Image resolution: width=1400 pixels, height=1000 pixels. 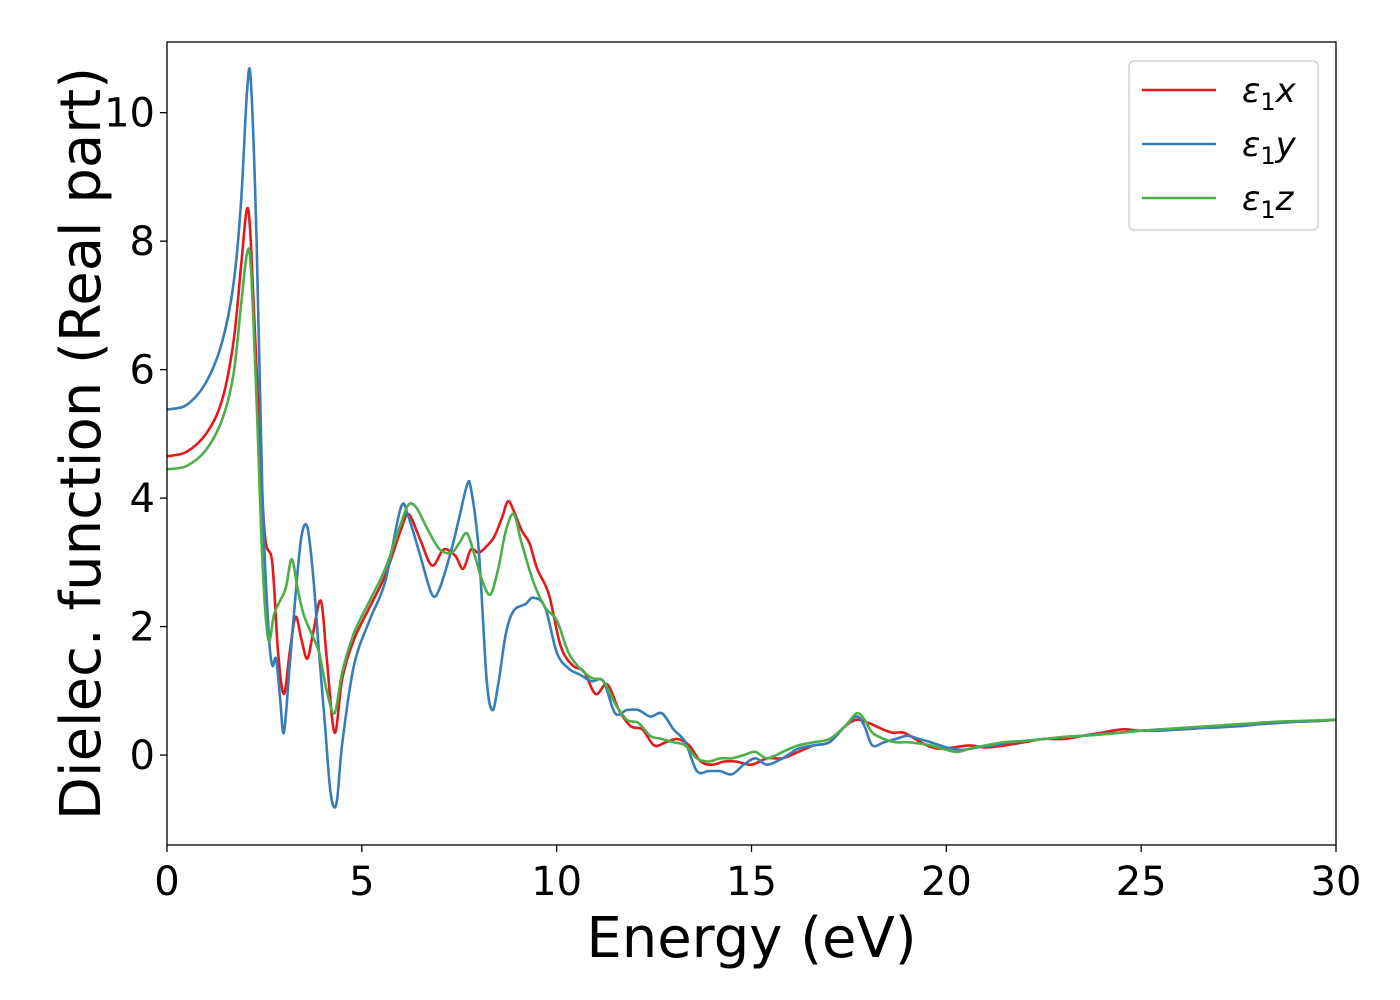 I want to click on y-tick-label: 0, so click(x=142, y=756).